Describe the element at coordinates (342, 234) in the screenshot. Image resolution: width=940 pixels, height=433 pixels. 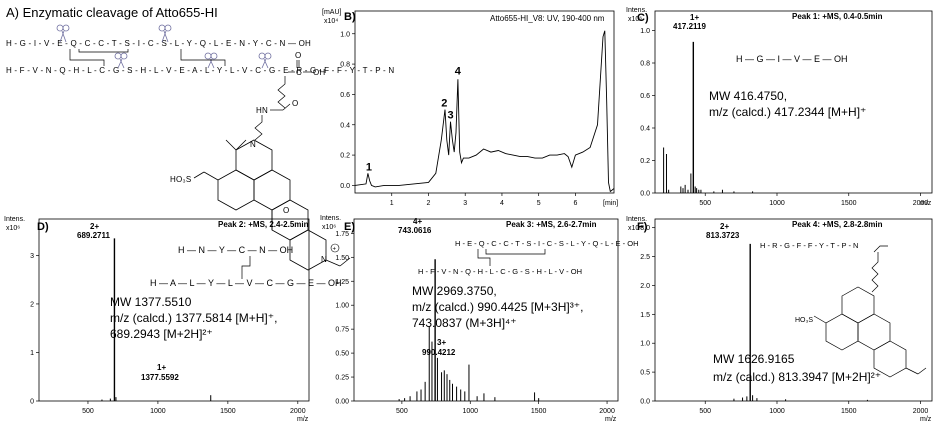
I see `y-tick-label: 1.75` at that location.